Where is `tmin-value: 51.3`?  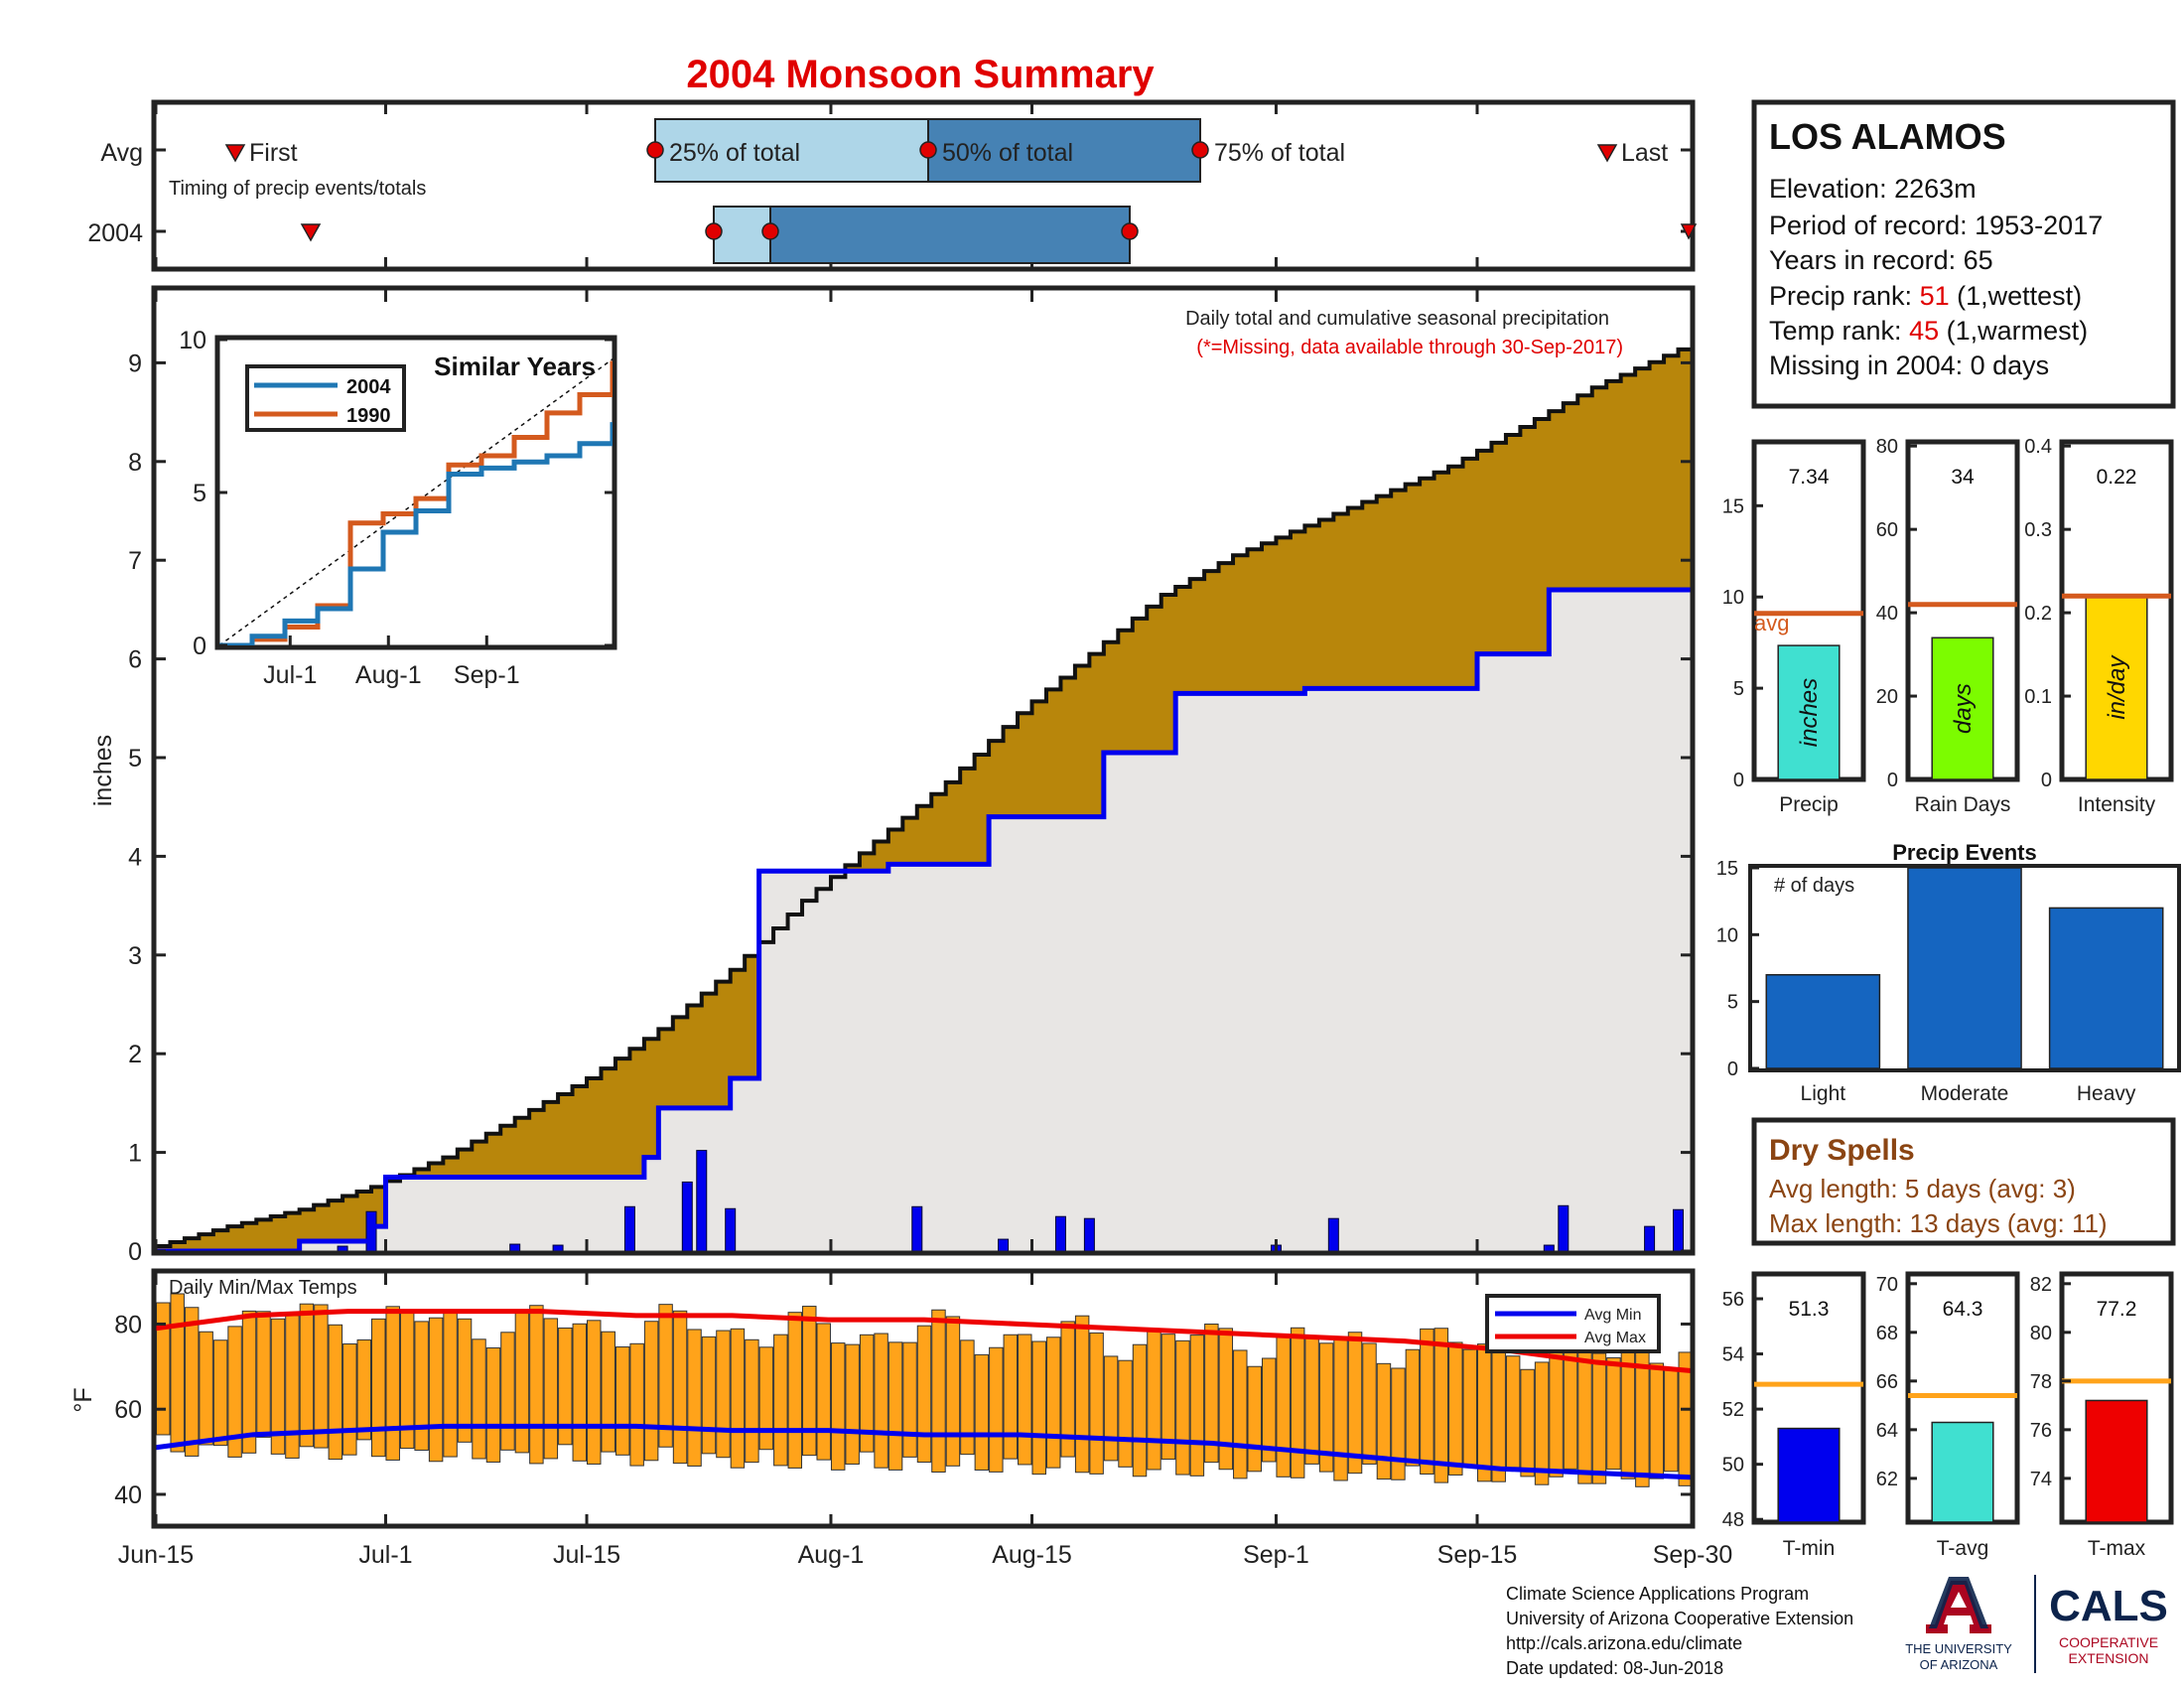
tmin-value: 51.3 is located at coordinates (1809, 1309).